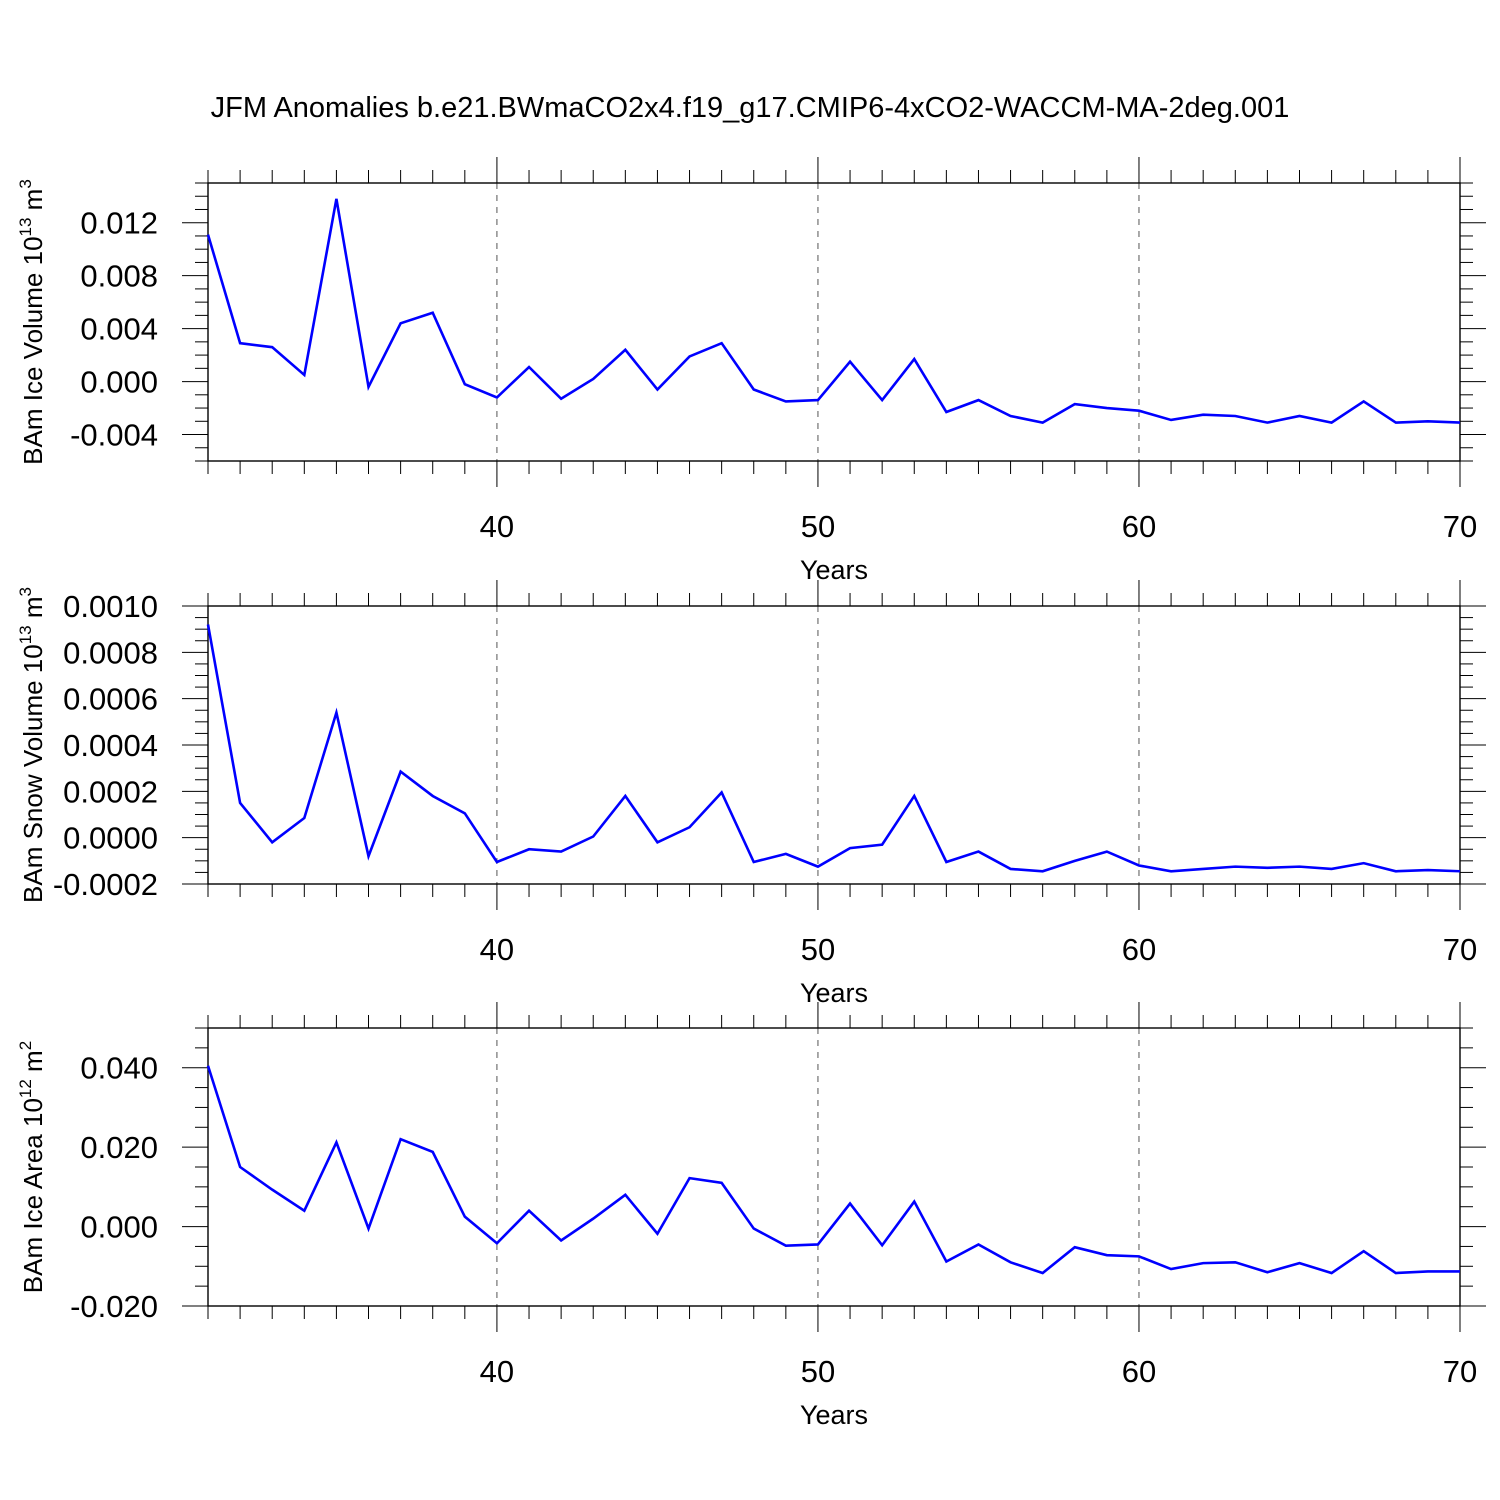 The image size is (1500, 1500). What do you see at coordinates (119, 1147) in the screenshot?
I see `y-tick-label: 0.020` at bounding box center [119, 1147].